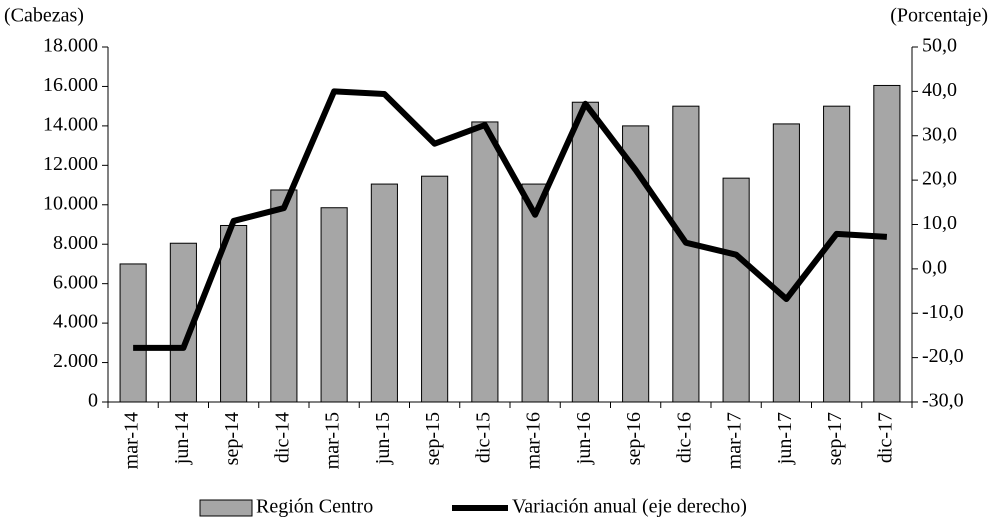 This screenshot has height=523, width=993. What do you see at coordinates (934, 267) in the screenshot?
I see `y2-tick-label: 0,0` at bounding box center [934, 267].